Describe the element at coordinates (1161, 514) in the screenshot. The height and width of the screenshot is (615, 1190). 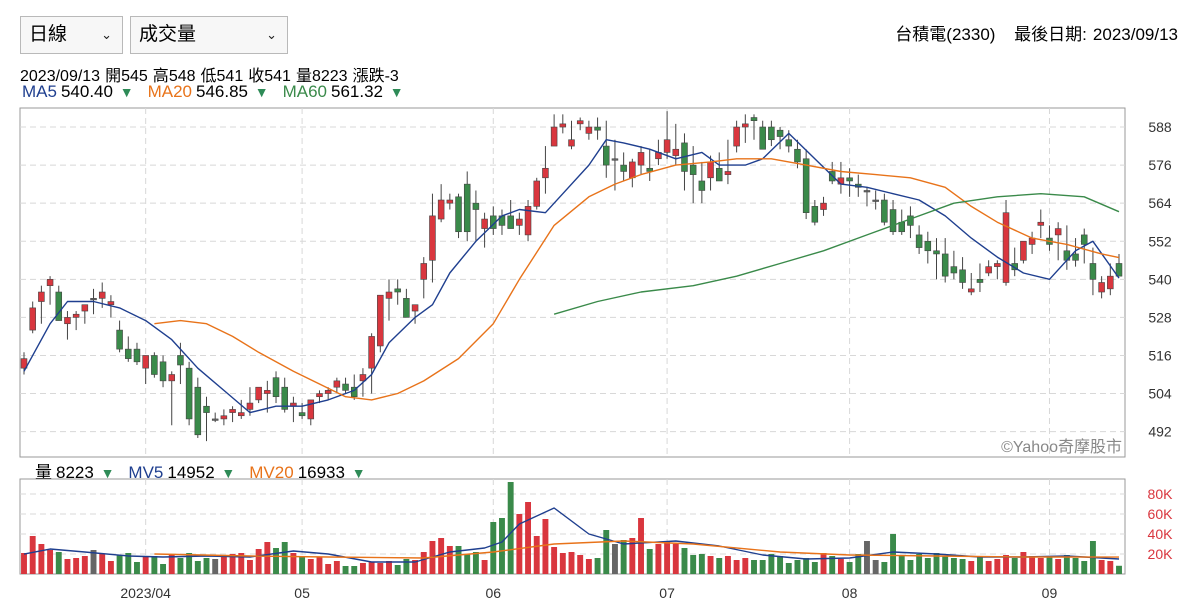
I see `volume-tick-label: 60K` at that location.